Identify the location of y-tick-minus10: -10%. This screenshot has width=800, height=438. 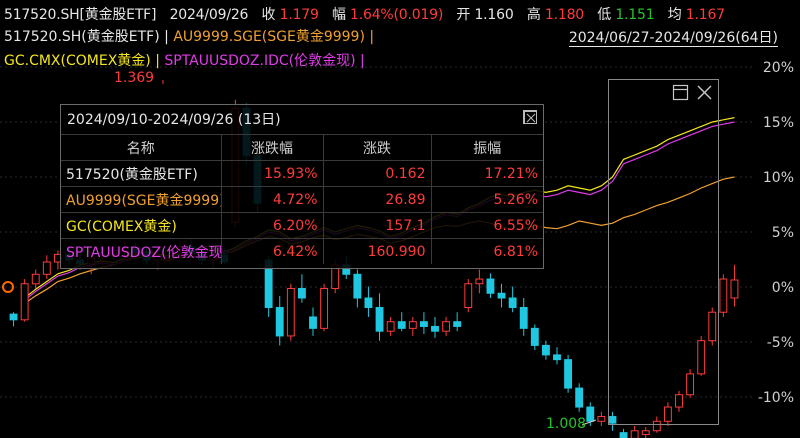
(775, 398).